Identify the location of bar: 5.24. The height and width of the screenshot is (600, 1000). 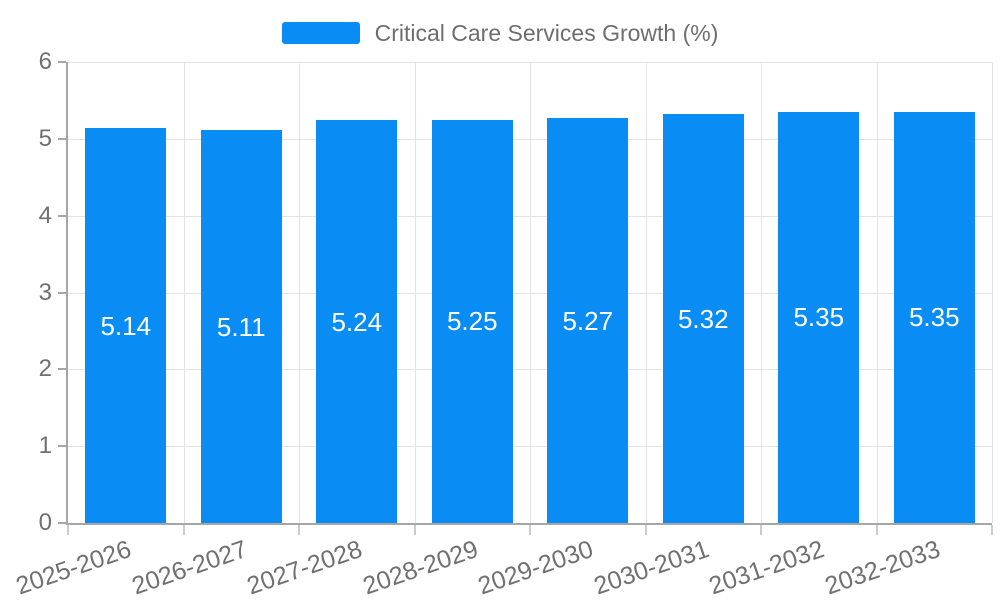
(357, 321).